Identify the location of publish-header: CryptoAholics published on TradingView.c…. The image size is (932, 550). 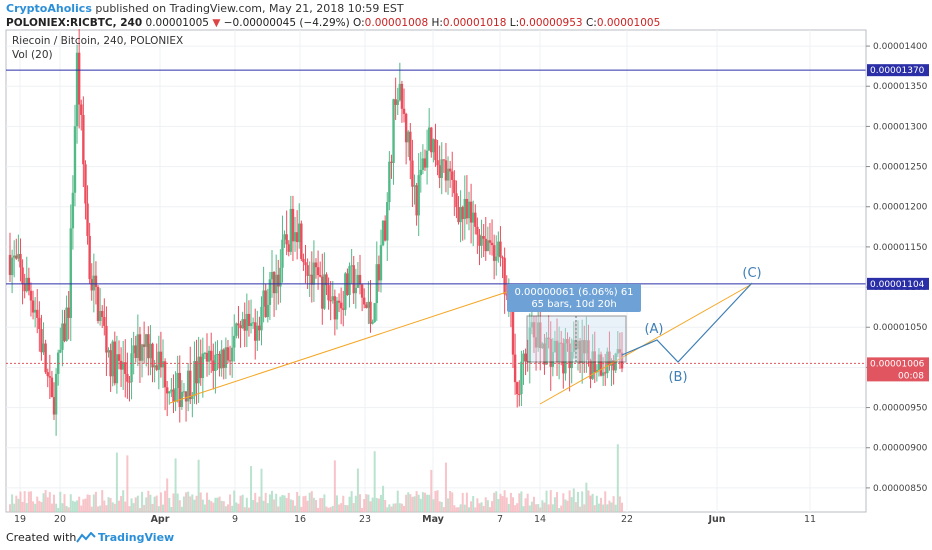
(205, 9).